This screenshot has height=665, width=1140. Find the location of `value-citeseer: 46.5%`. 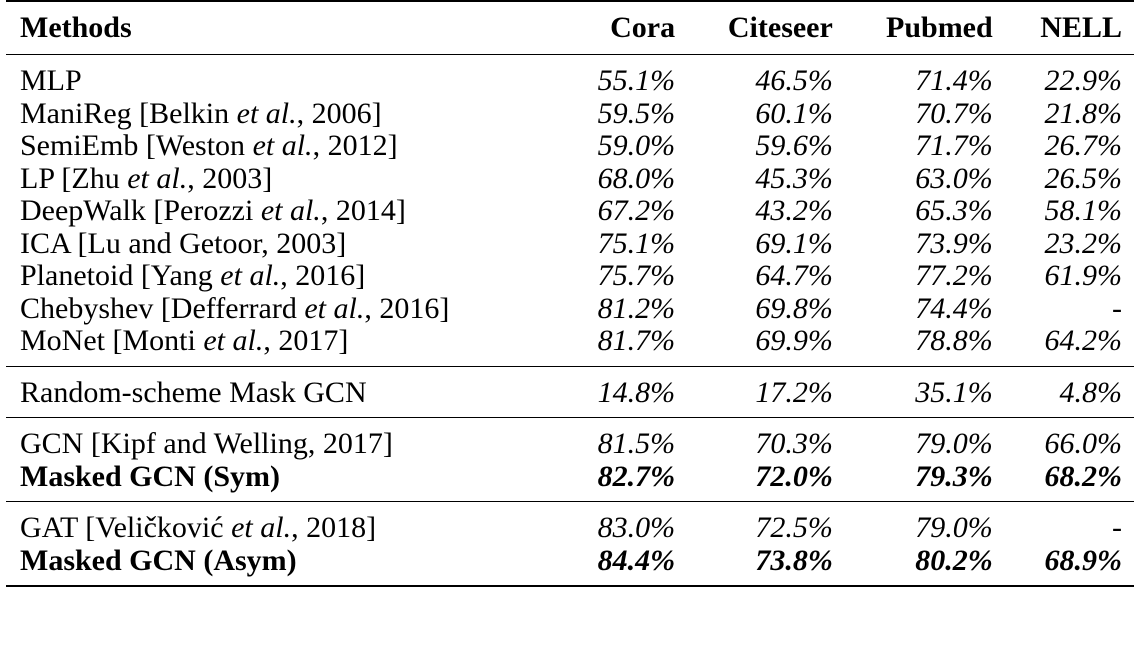

value-citeseer: 46.5% is located at coordinates (794, 80).